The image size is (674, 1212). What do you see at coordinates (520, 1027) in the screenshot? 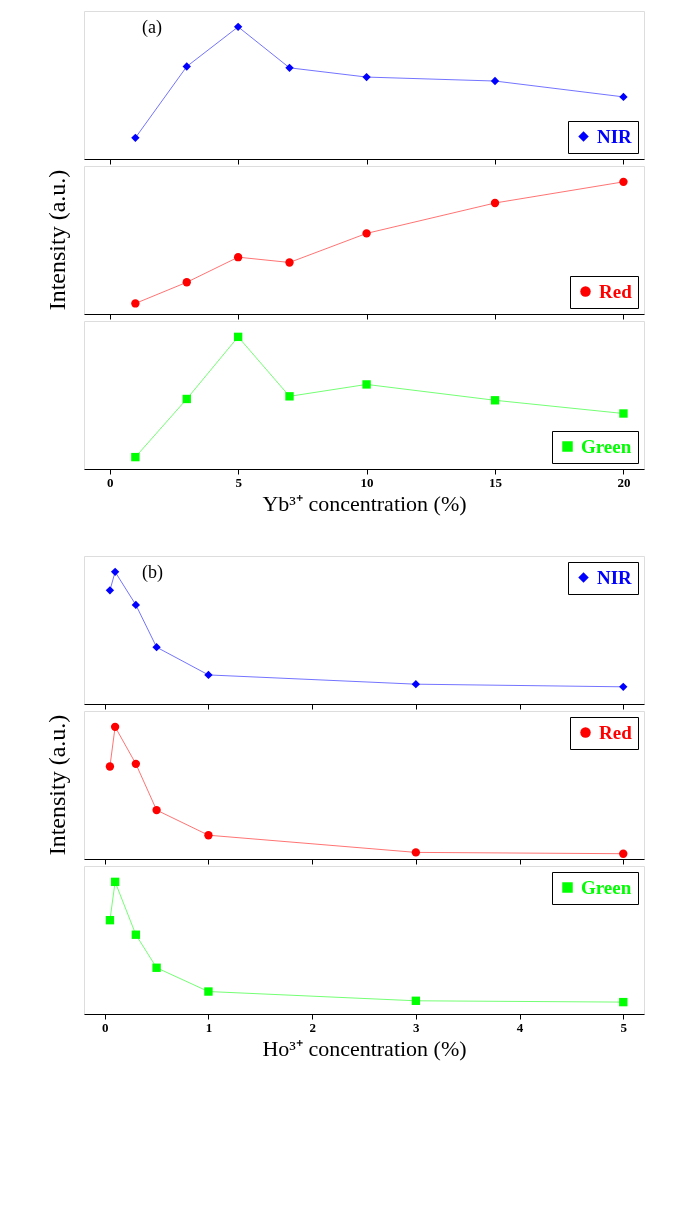
I see `x-tick-label: 4` at bounding box center [520, 1027].